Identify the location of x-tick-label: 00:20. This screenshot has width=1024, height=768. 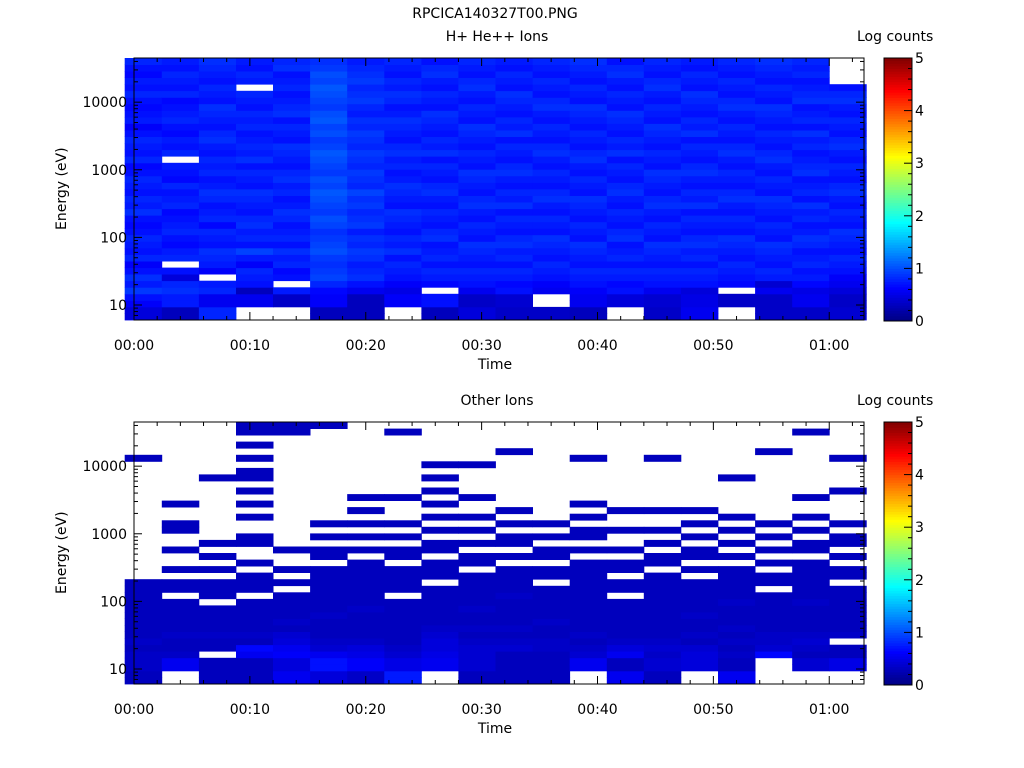
(366, 346).